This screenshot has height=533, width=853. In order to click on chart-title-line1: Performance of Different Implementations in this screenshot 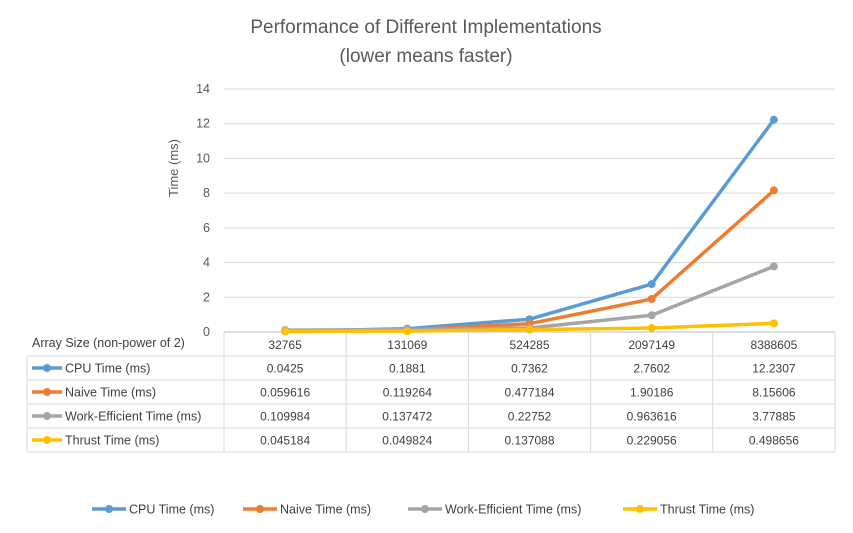, I will do `click(425, 27)`.